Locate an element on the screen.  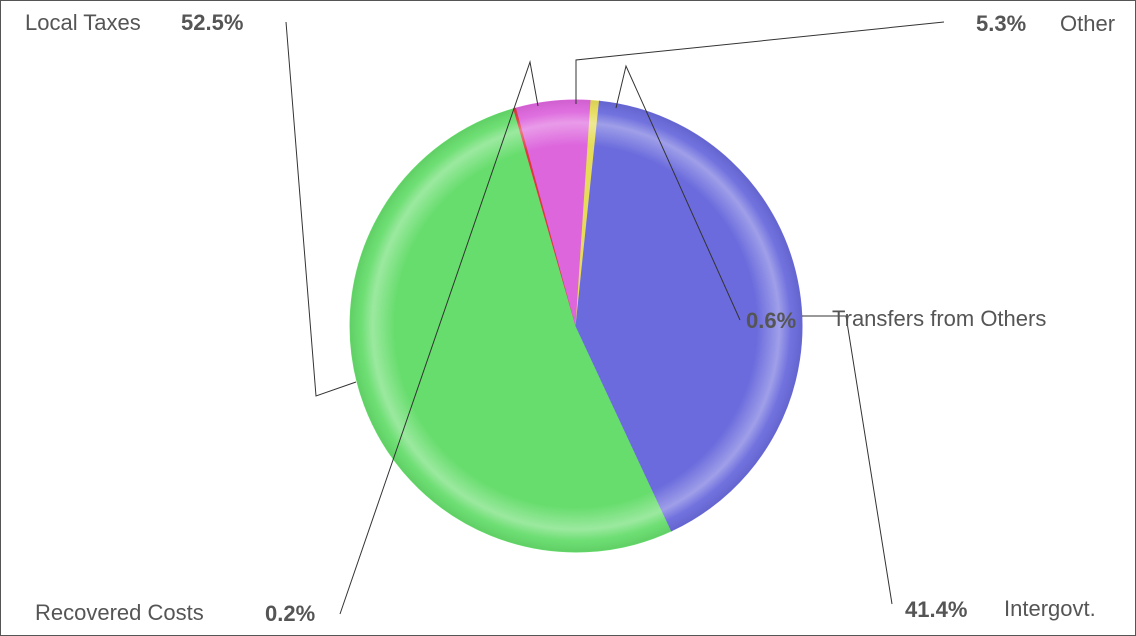
label-percent: 0.6% is located at coordinates (771, 320).